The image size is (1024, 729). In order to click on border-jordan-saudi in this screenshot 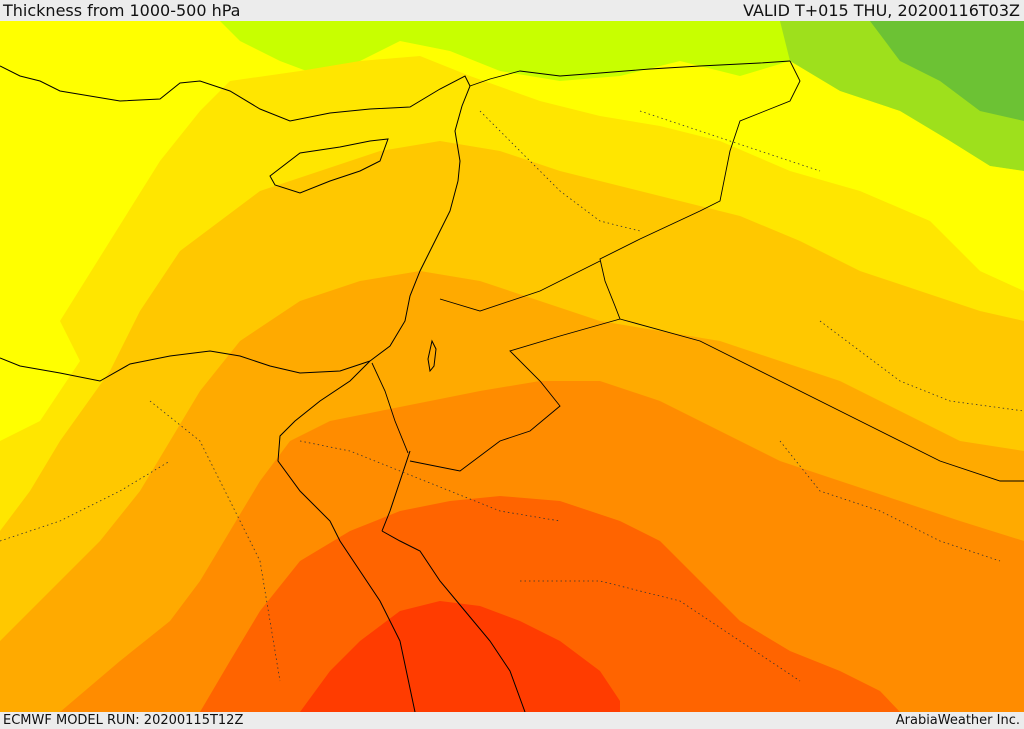, I will do `click(515, 395)`.